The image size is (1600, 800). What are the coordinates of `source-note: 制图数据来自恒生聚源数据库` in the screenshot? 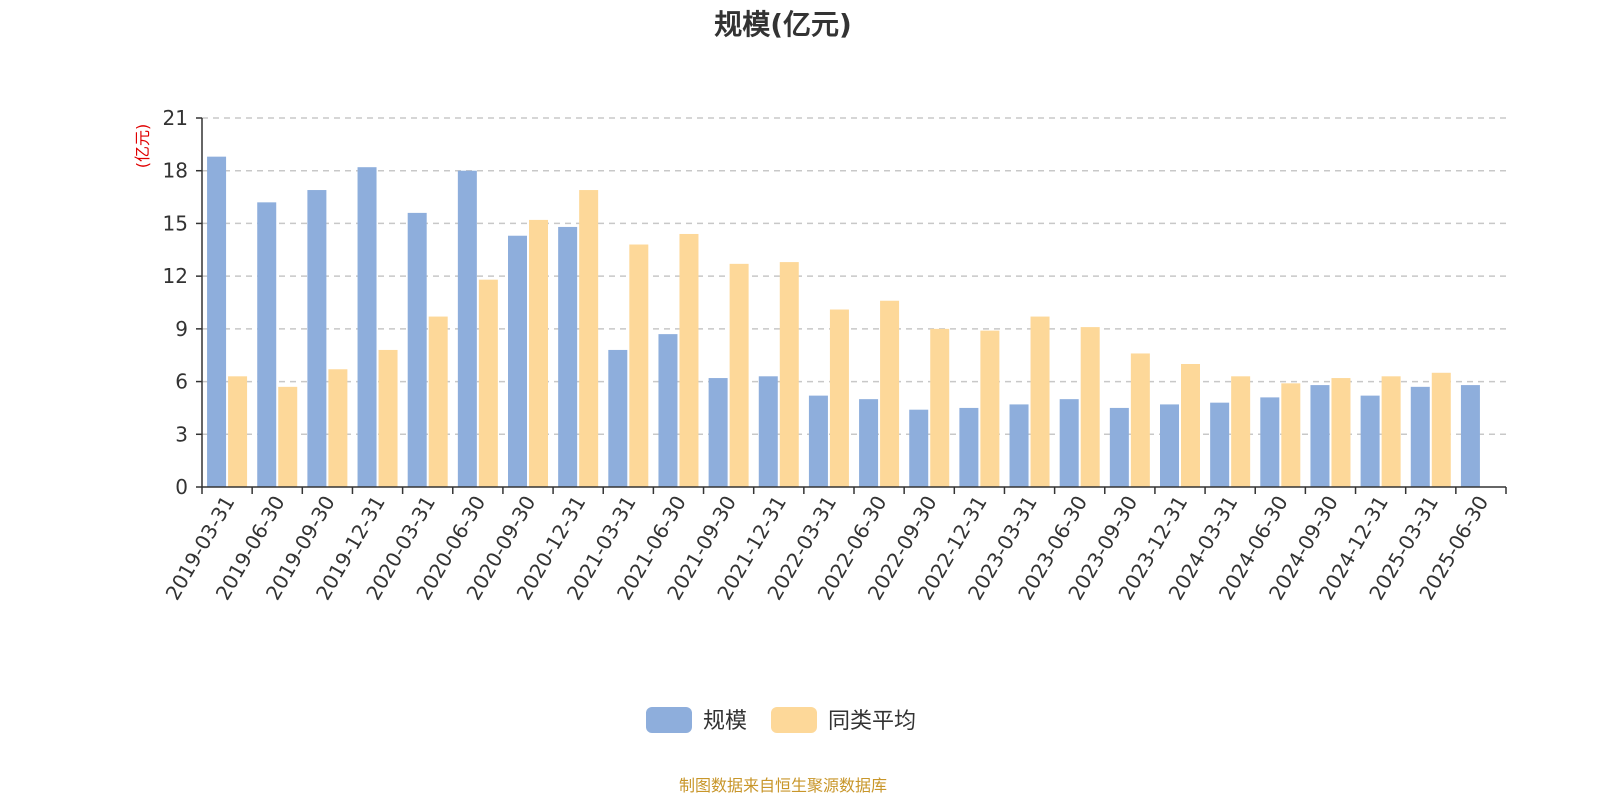 It's located at (783, 785).